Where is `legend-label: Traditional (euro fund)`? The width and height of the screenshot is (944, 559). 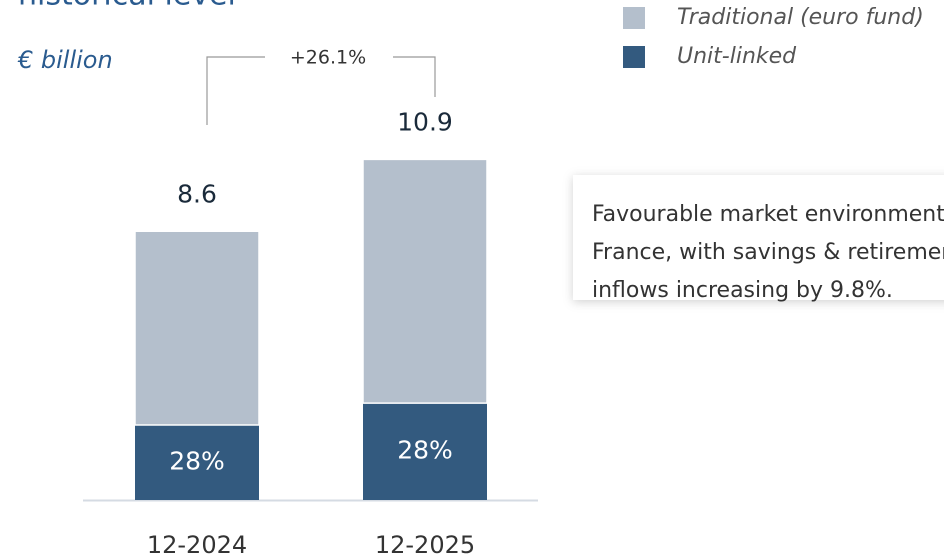 legend-label: Traditional (euro fund) is located at coordinates (800, 17).